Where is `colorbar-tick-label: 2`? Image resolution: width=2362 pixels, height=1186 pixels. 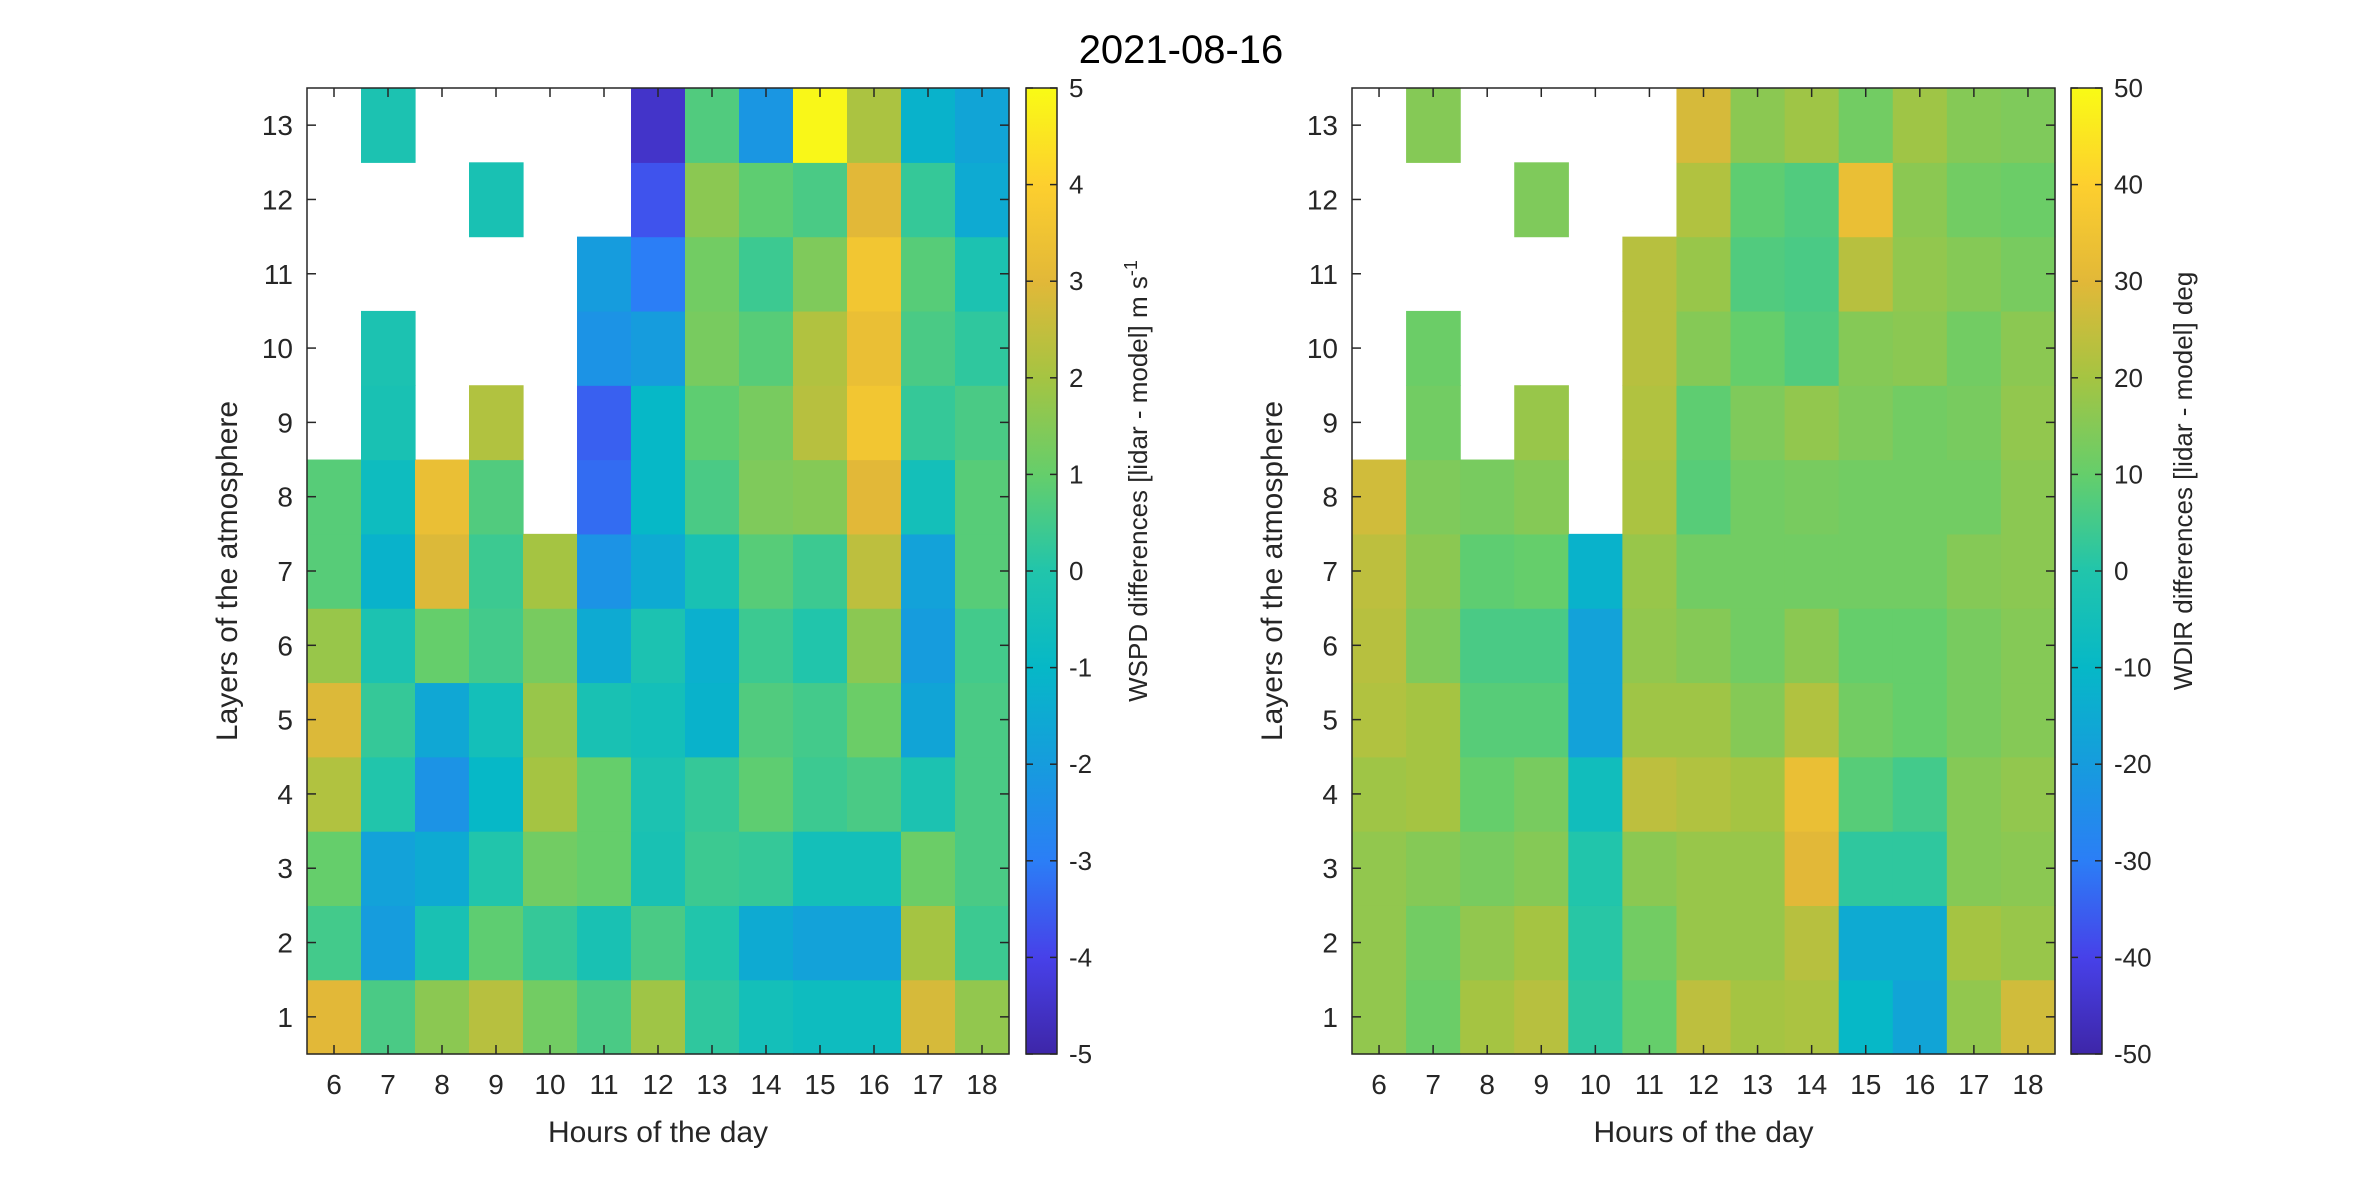
colorbar-tick-label: 2 is located at coordinates (1076, 378).